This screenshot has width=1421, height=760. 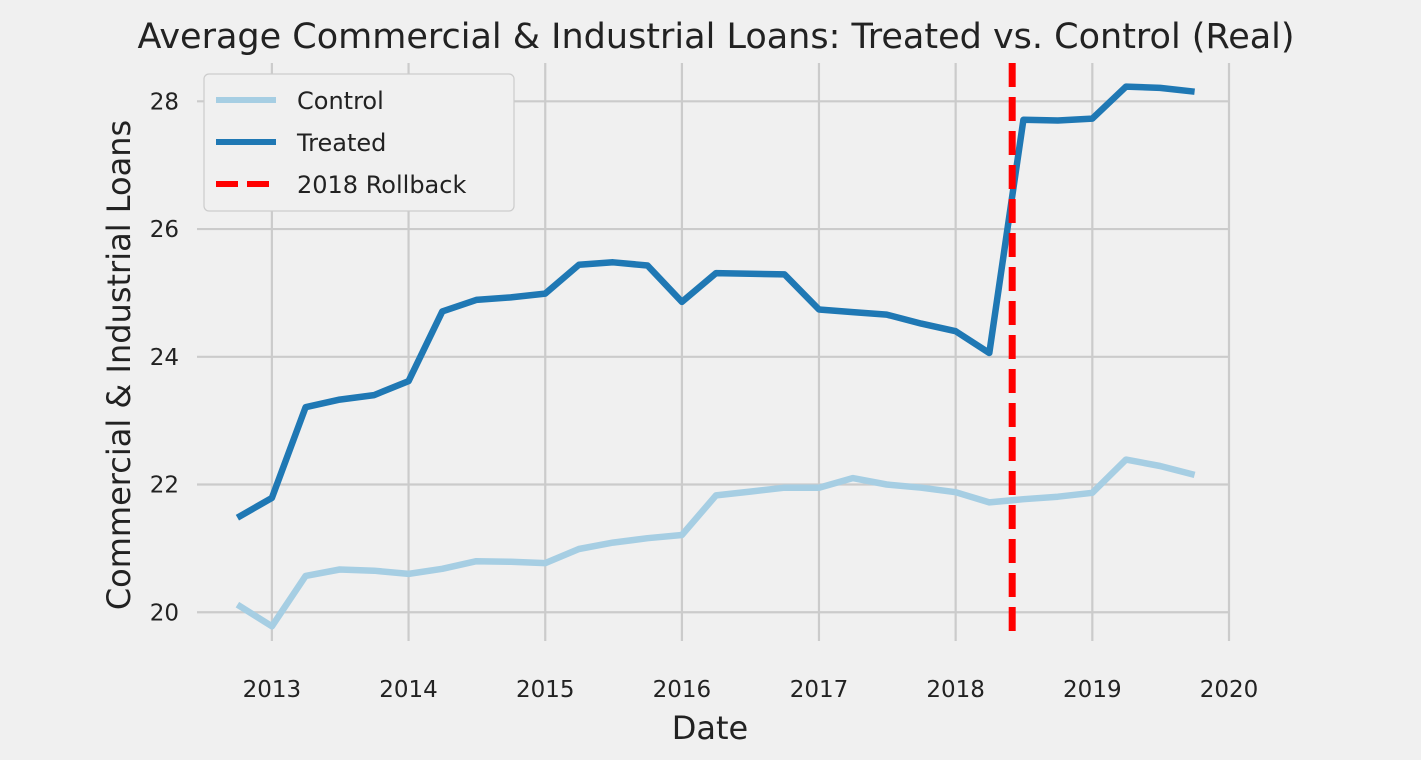 I want to click on legend-box, so click(x=359, y=142).